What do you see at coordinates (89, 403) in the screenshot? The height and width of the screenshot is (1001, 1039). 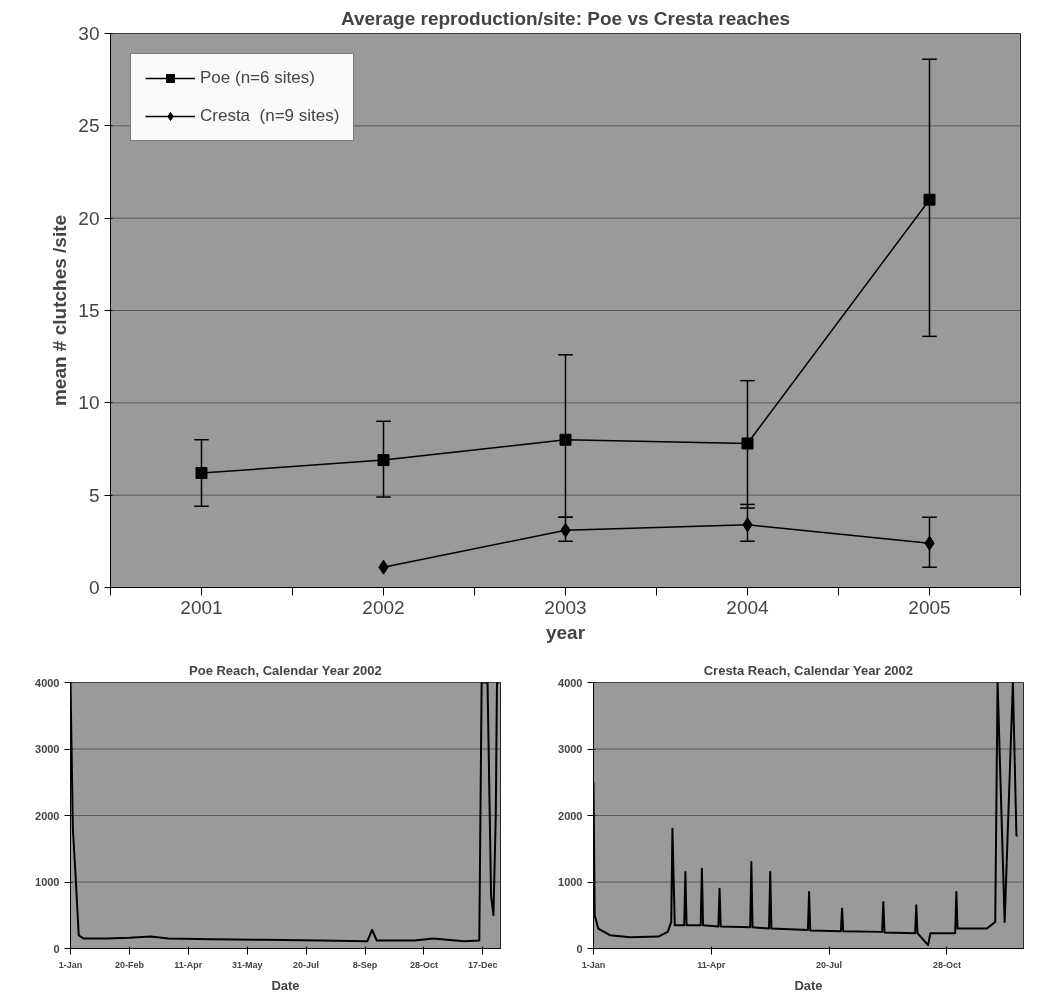 I see `y-tick-label: 10` at bounding box center [89, 403].